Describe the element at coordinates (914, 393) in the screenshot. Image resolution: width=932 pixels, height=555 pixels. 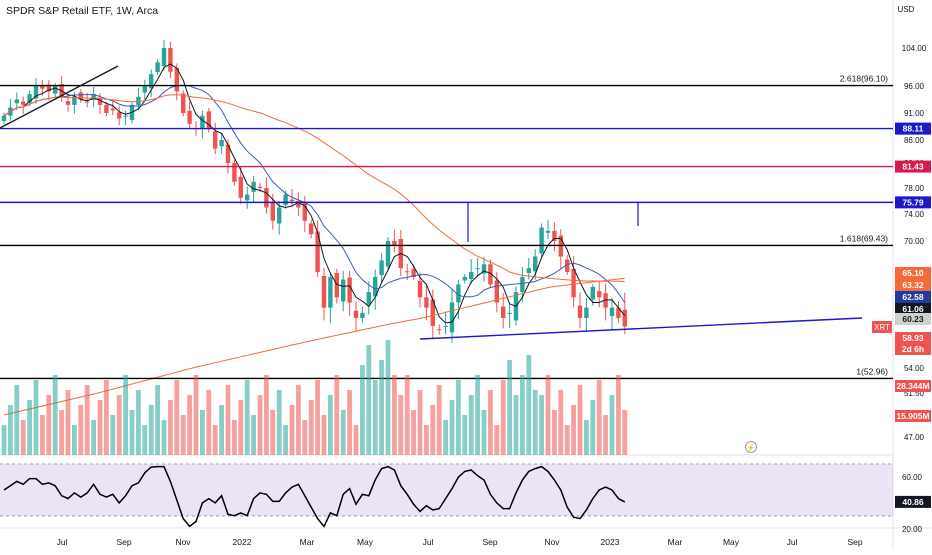
I see `y-tick-label: 51.50` at that location.